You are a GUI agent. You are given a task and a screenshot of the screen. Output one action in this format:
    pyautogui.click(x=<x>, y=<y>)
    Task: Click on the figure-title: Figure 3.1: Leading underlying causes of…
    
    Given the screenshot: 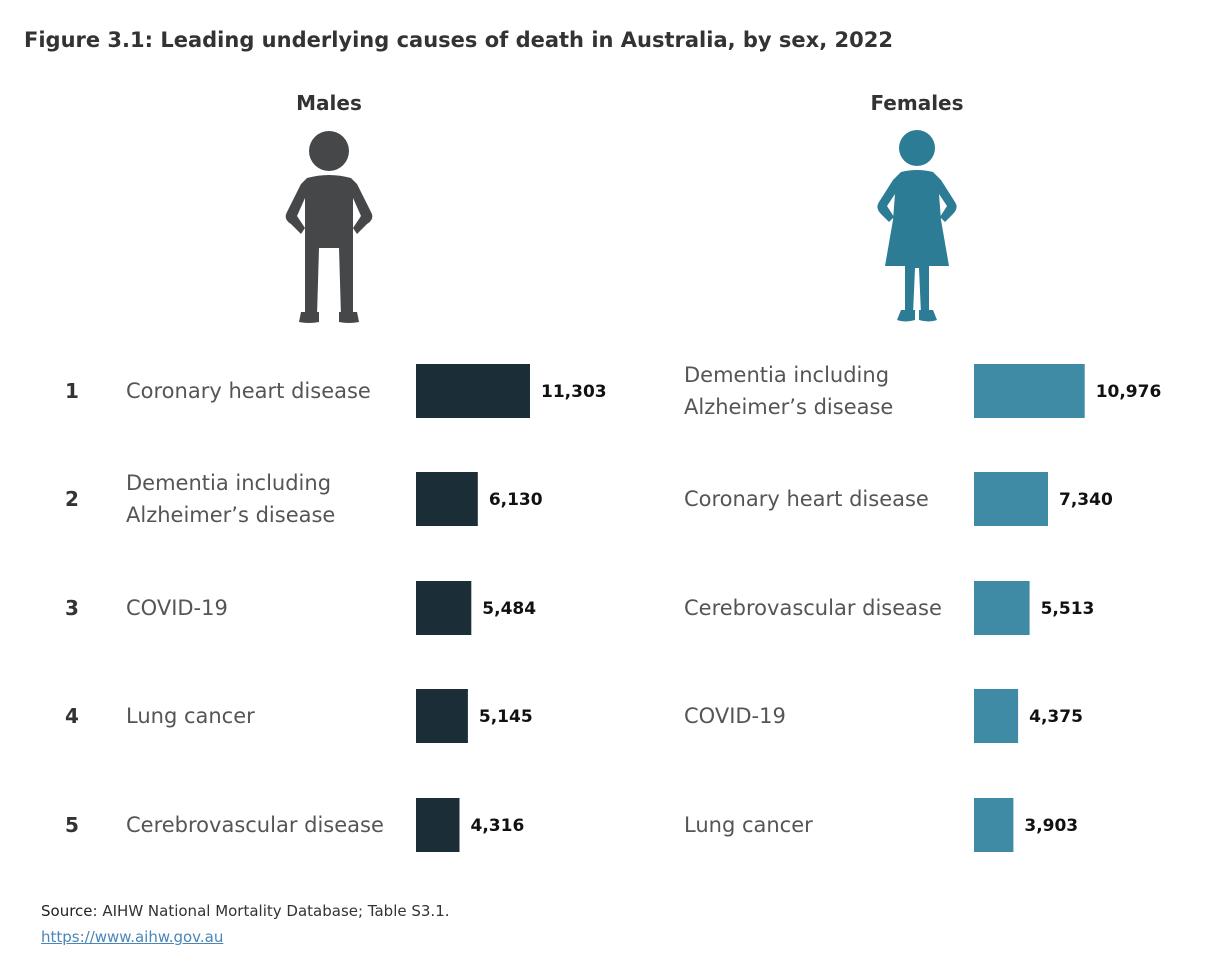 What is the action you would take?
    pyautogui.click(x=458, y=40)
    